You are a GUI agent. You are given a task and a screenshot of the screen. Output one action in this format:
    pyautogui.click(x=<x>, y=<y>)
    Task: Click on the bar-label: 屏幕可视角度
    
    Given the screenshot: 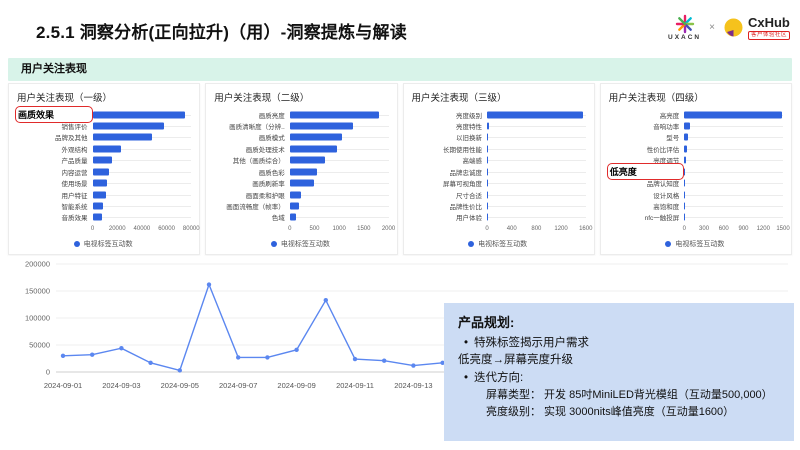 What is the action you would take?
    pyautogui.click(x=463, y=185)
    